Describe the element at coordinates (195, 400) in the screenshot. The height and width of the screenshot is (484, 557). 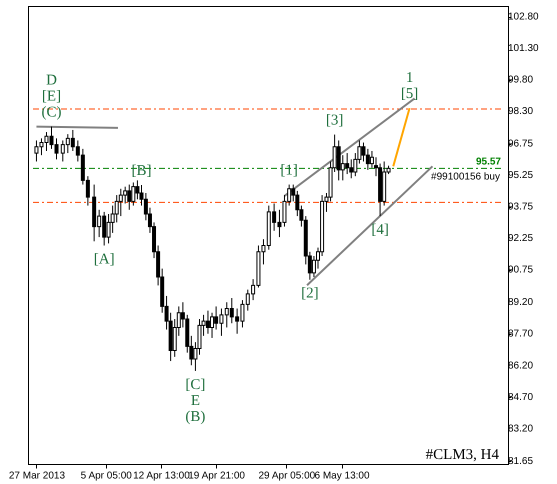
I see `annotation: E` at that location.